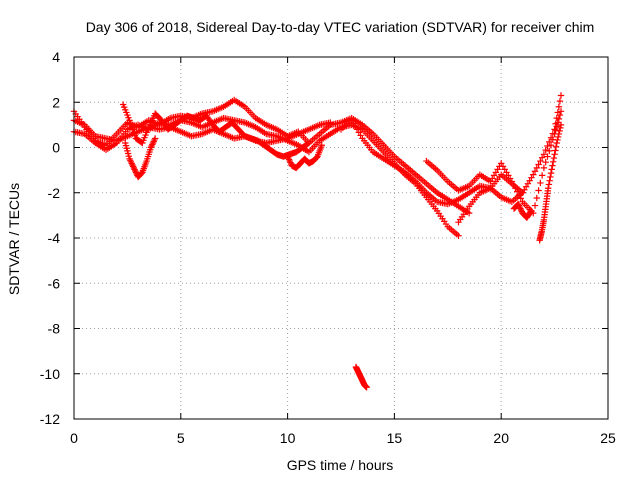 The height and width of the screenshot is (480, 640). What do you see at coordinates (54, 283) in the screenshot?
I see `y-tick-label: -6` at bounding box center [54, 283].